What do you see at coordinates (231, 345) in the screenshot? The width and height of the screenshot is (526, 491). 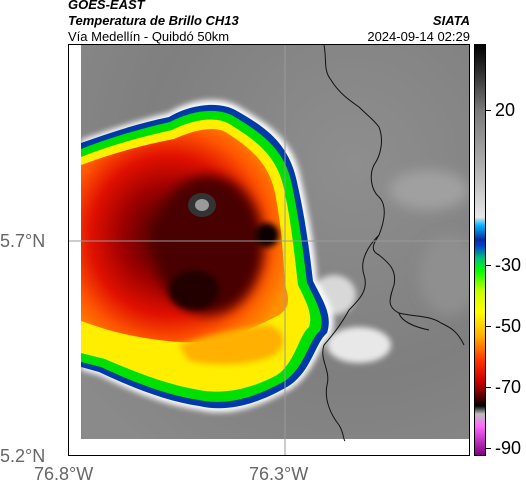 I see `storm-orange-lobe` at bounding box center [231, 345].